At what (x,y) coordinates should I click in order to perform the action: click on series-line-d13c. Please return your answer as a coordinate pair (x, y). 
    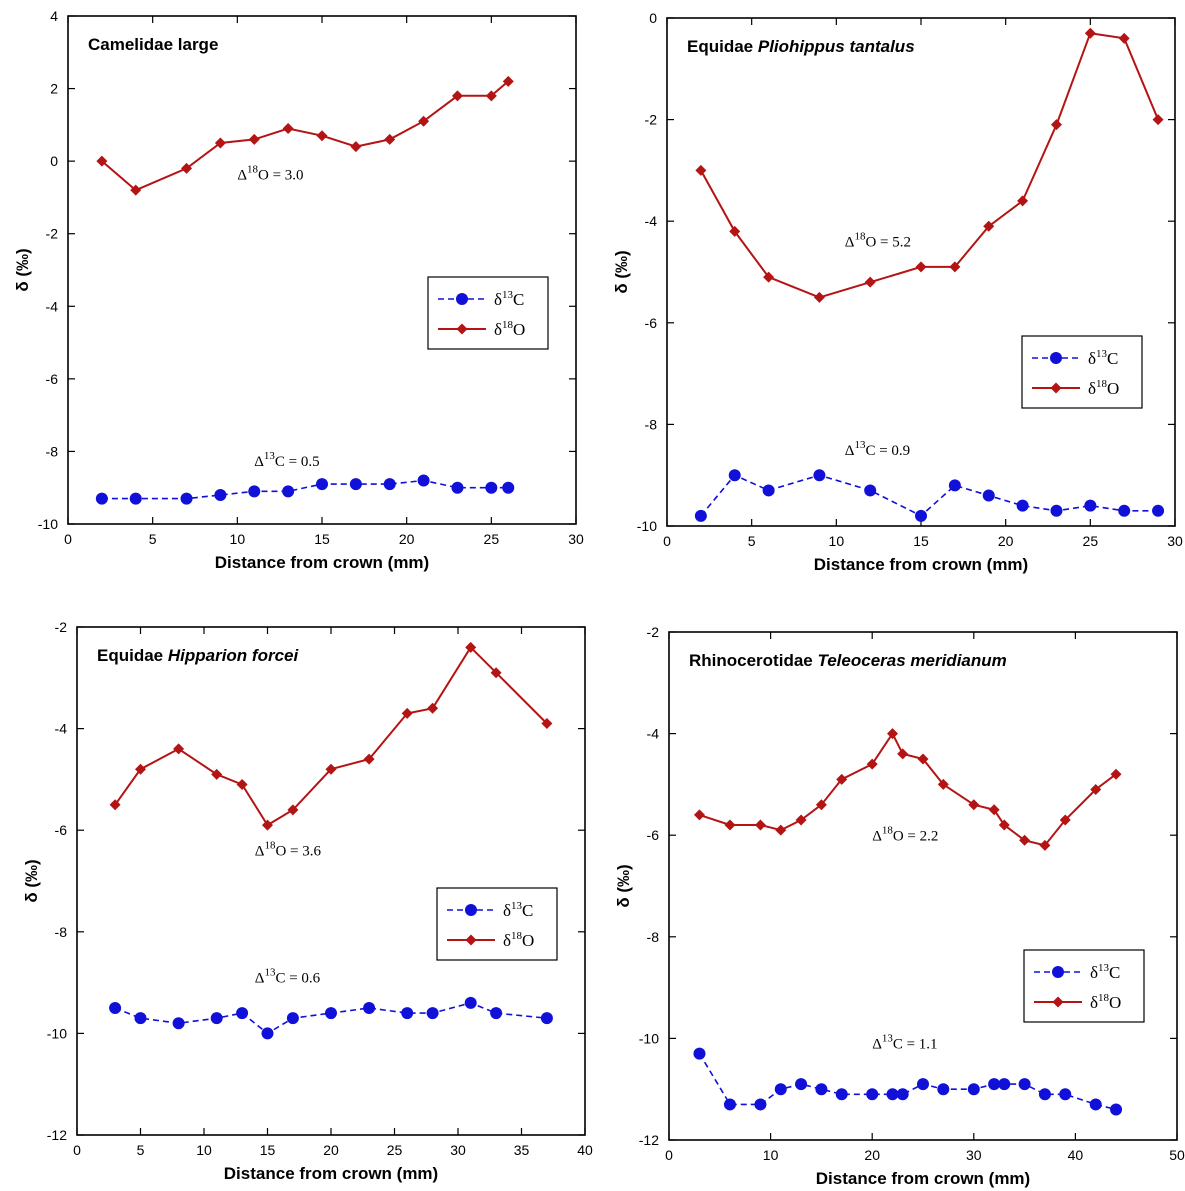
    Looking at the image, I should click on (330, 1018).